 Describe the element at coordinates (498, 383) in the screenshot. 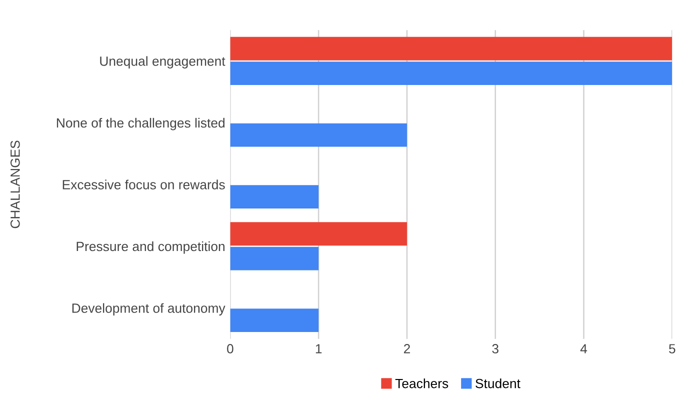

I see `legend-label: Student` at that location.